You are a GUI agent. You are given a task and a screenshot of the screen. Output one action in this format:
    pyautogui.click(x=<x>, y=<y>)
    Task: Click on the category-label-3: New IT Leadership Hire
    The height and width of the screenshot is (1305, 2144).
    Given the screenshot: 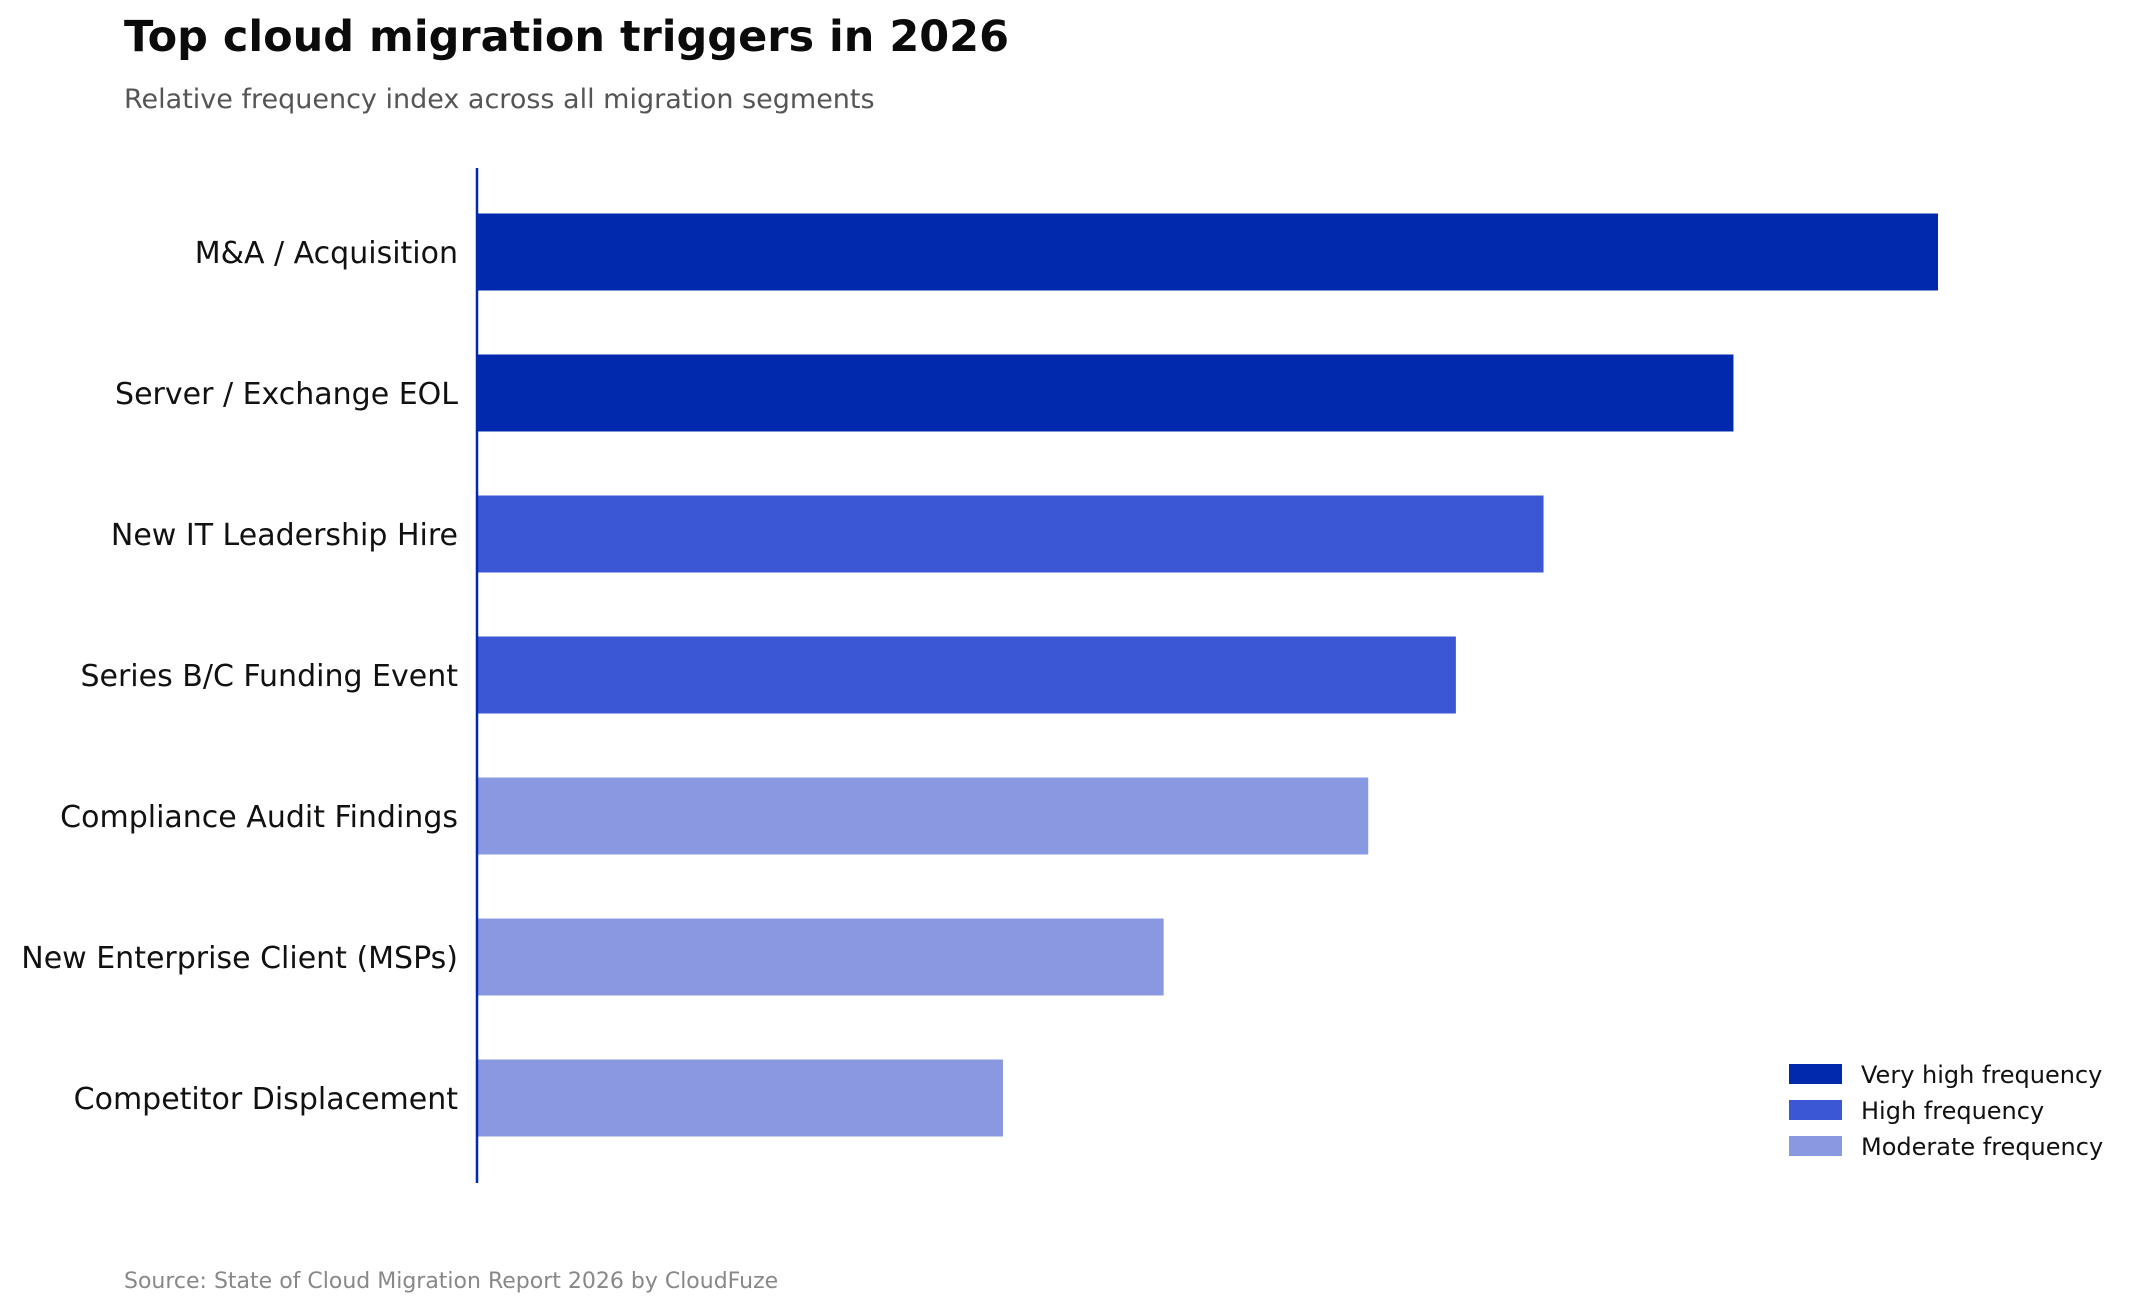 What is the action you would take?
    pyautogui.click(x=284, y=535)
    